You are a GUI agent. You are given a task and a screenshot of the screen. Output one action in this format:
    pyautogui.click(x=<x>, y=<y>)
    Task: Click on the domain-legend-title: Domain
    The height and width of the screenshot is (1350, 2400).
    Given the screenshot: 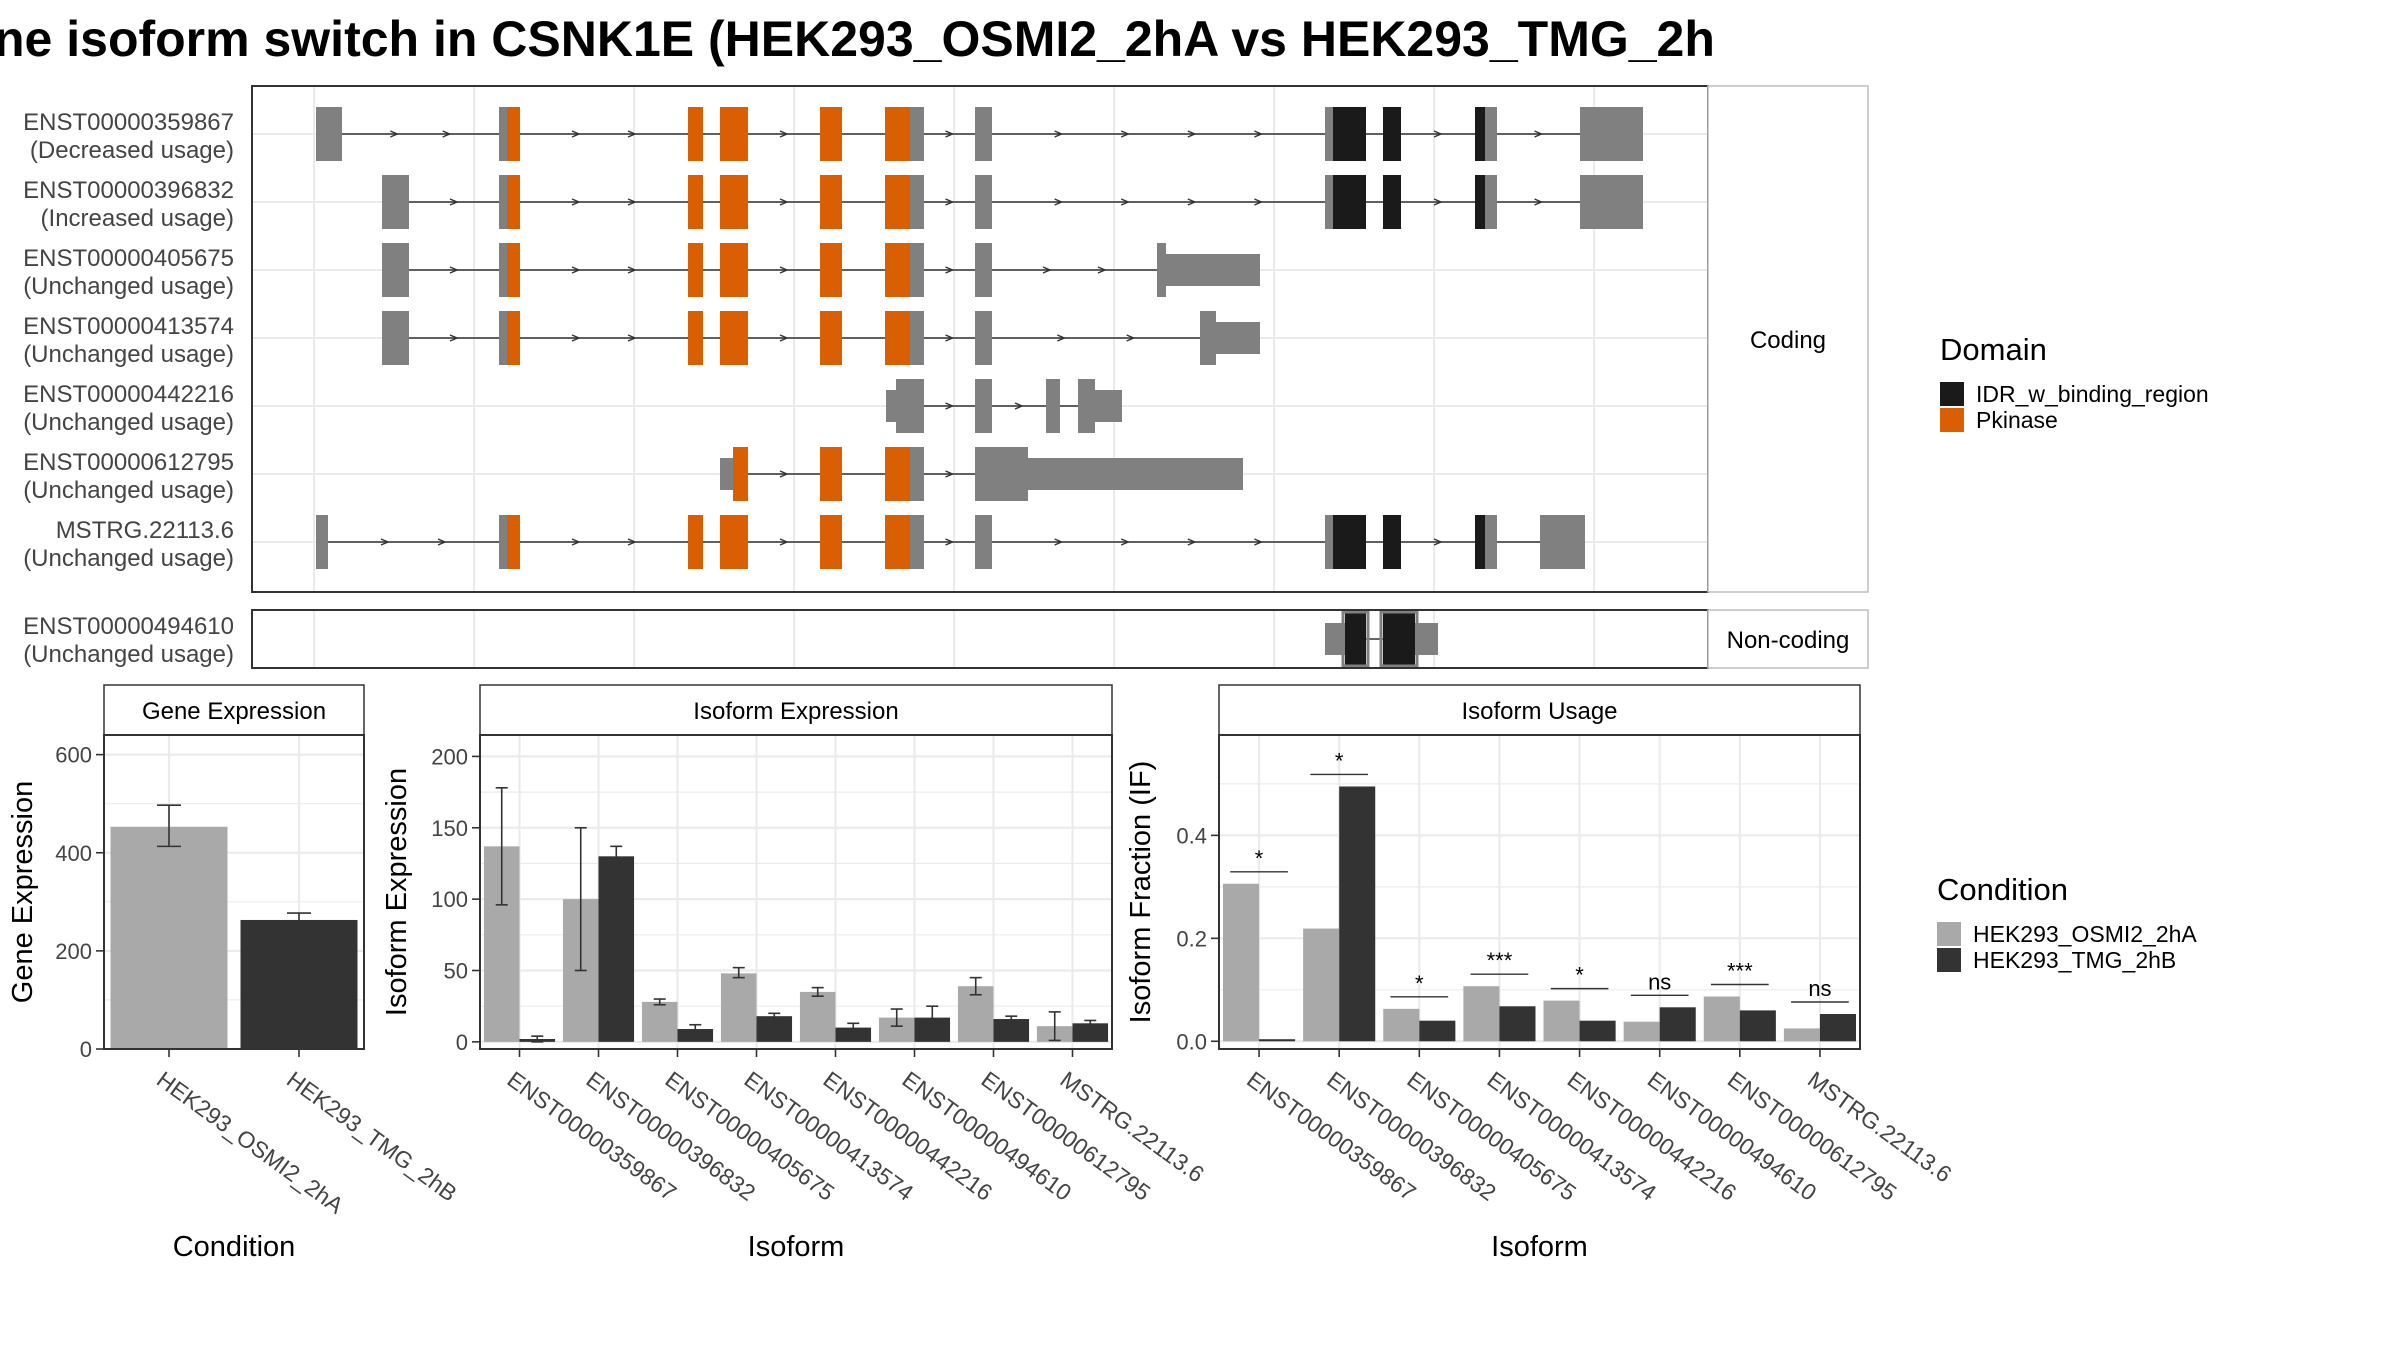 What is the action you would take?
    pyautogui.click(x=1993, y=349)
    